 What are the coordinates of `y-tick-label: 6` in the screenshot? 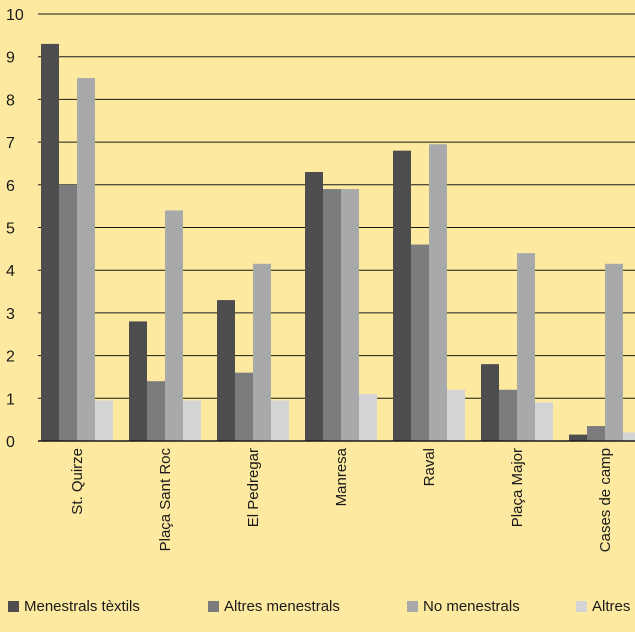 It's located at (10, 186).